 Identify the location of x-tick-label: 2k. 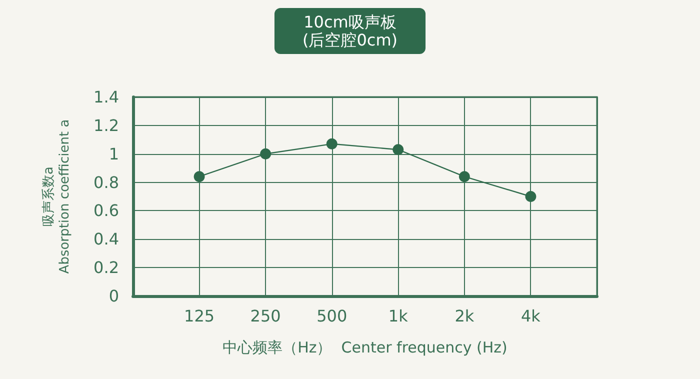
(464, 316).